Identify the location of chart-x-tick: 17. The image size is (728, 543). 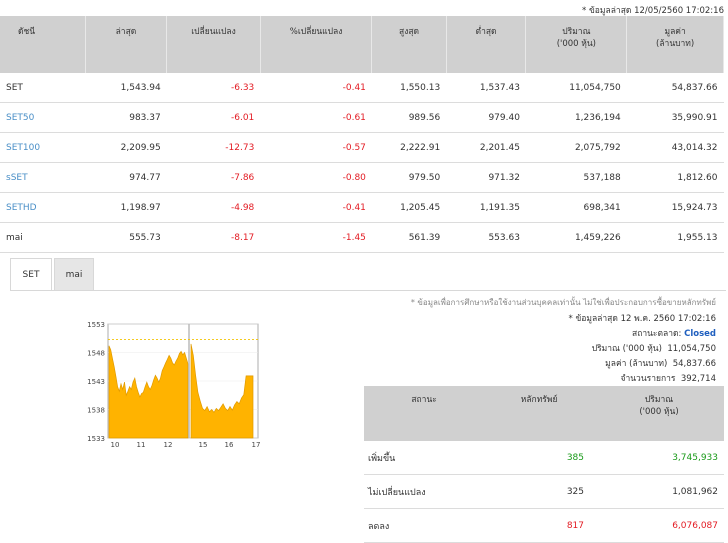
(256, 445).